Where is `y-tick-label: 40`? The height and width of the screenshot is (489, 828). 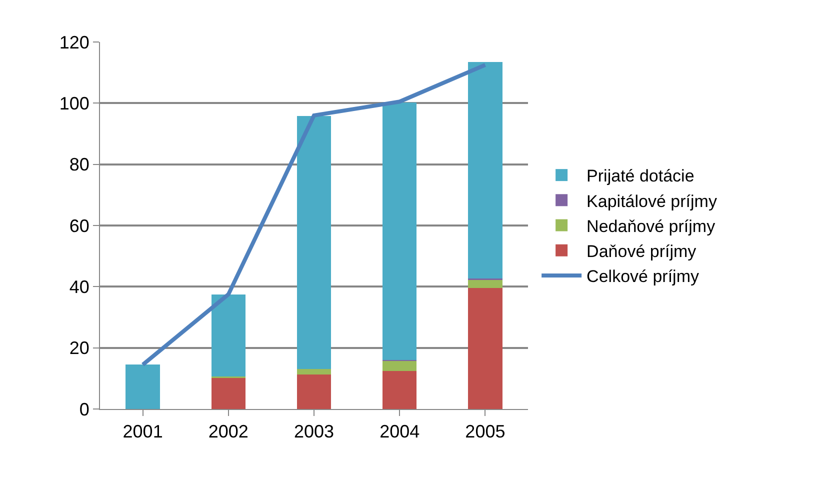 y-tick-label: 40 is located at coordinates (79, 286).